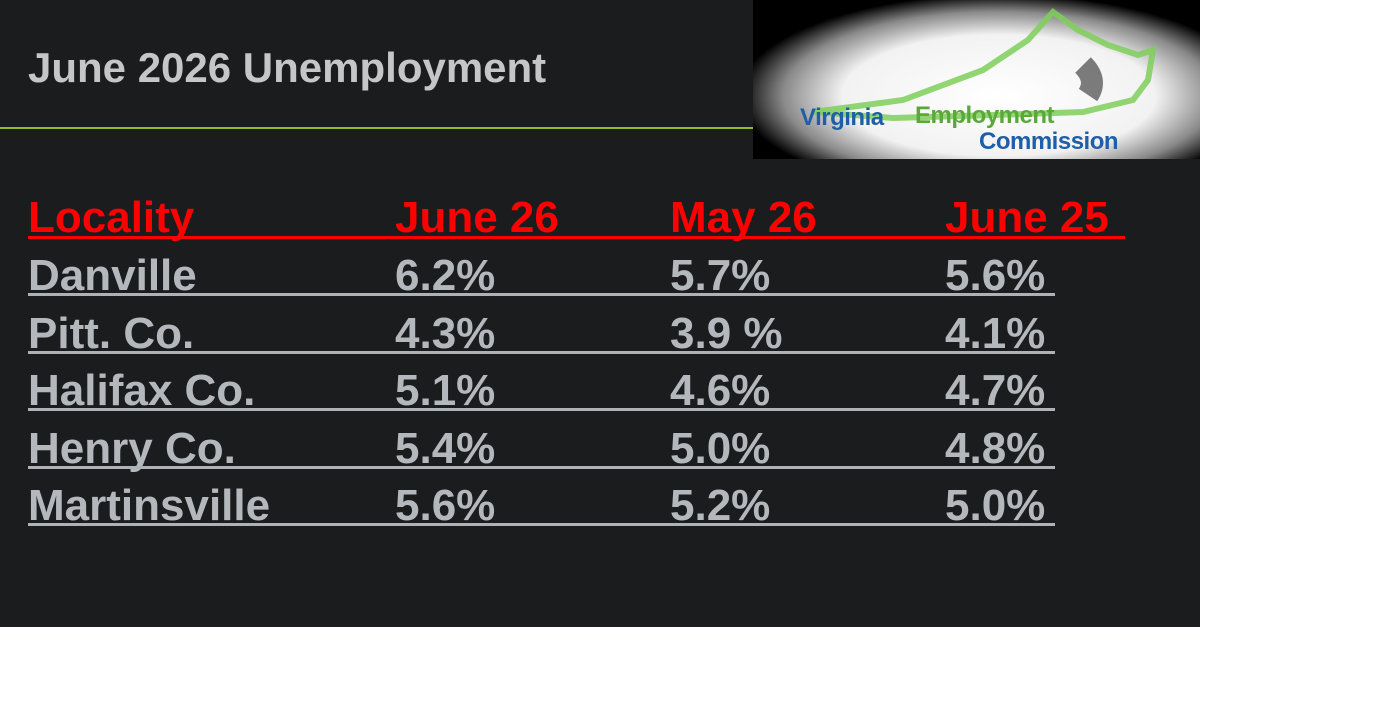  What do you see at coordinates (1027, 217) in the screenshot?
I see `column-header: June 25` at bounding box center [1027, 217].